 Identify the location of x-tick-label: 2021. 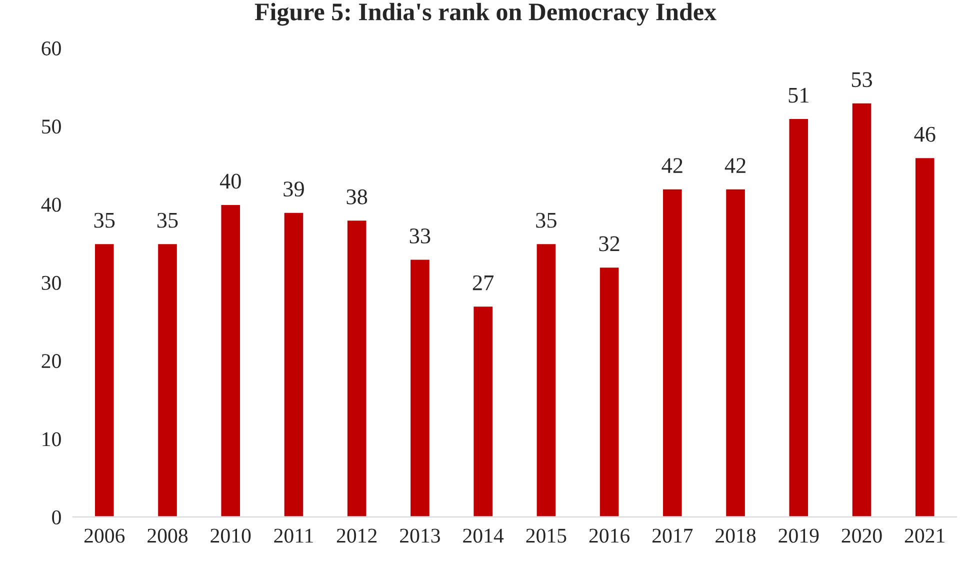
(924, 535).